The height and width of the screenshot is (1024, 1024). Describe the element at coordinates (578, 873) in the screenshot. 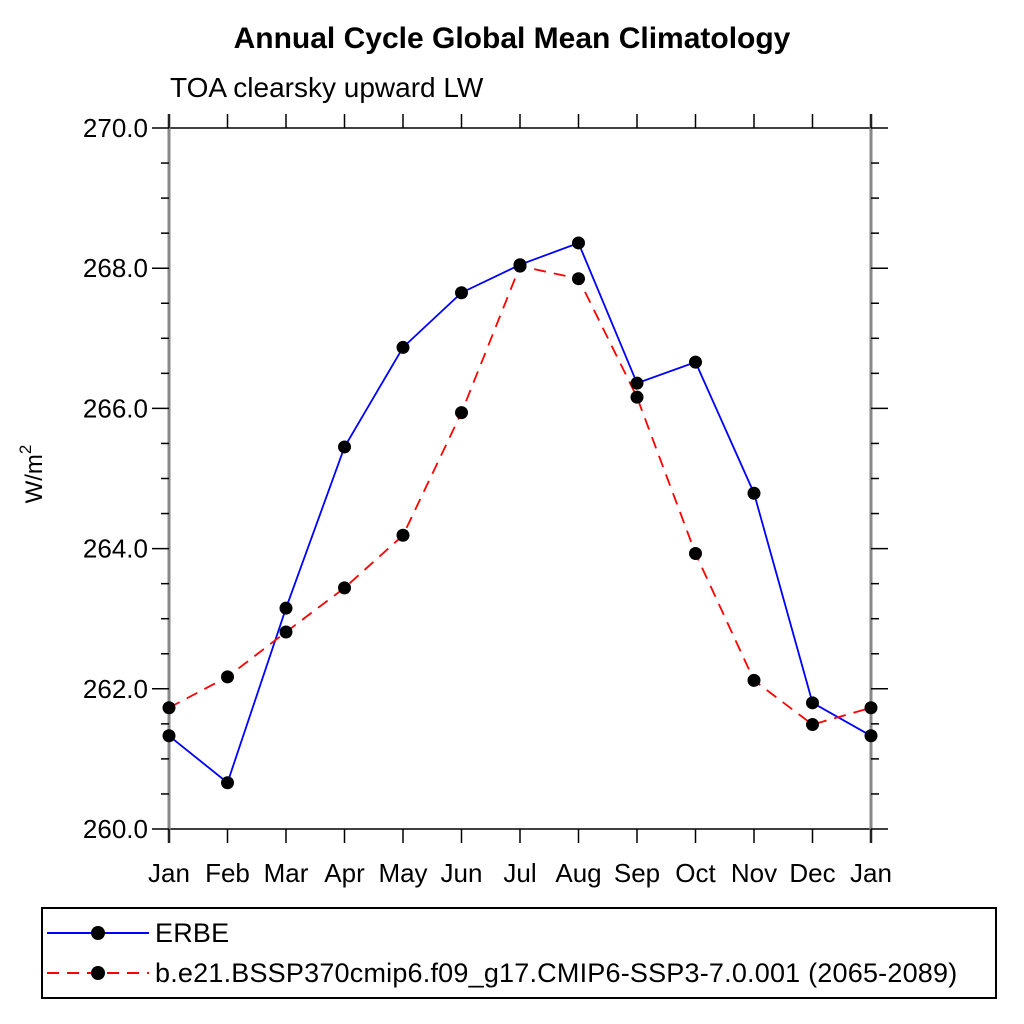

I see `x-tick-label: Aug` at that location.